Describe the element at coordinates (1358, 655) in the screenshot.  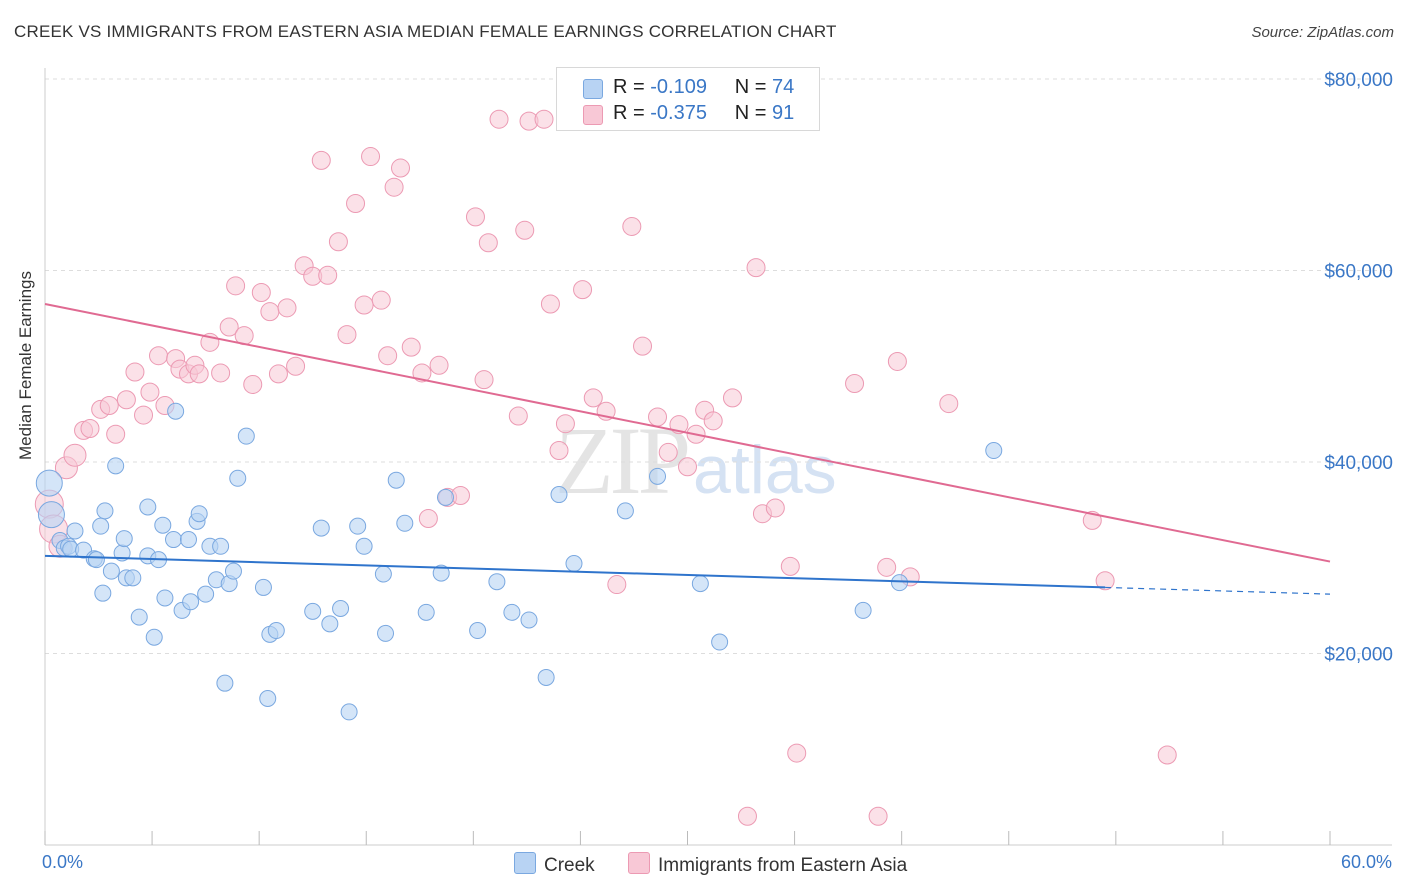
I see `y-tick-label: $20,000` at that location.